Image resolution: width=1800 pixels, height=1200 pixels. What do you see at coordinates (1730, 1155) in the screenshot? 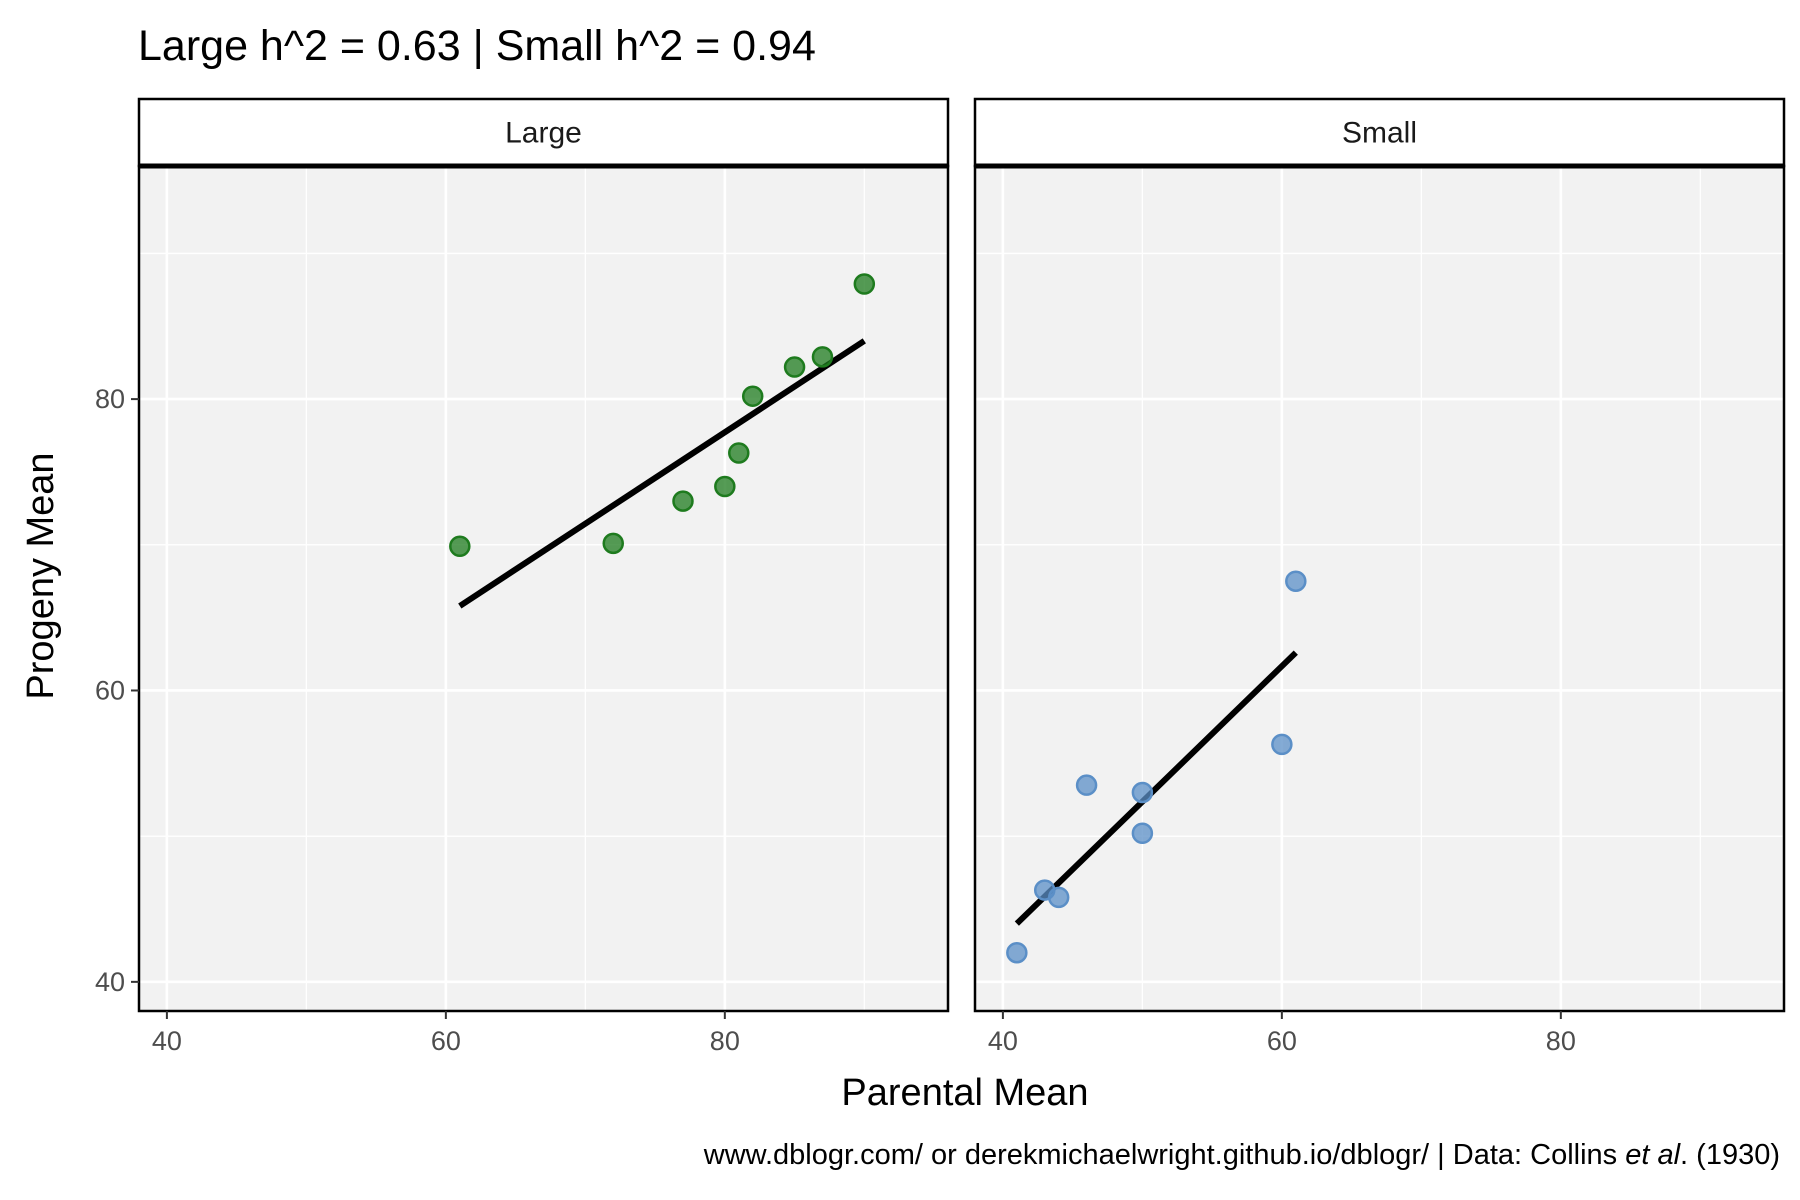
I see `caption-suffix: . (1930)` at bounding box center [1730, 1155].